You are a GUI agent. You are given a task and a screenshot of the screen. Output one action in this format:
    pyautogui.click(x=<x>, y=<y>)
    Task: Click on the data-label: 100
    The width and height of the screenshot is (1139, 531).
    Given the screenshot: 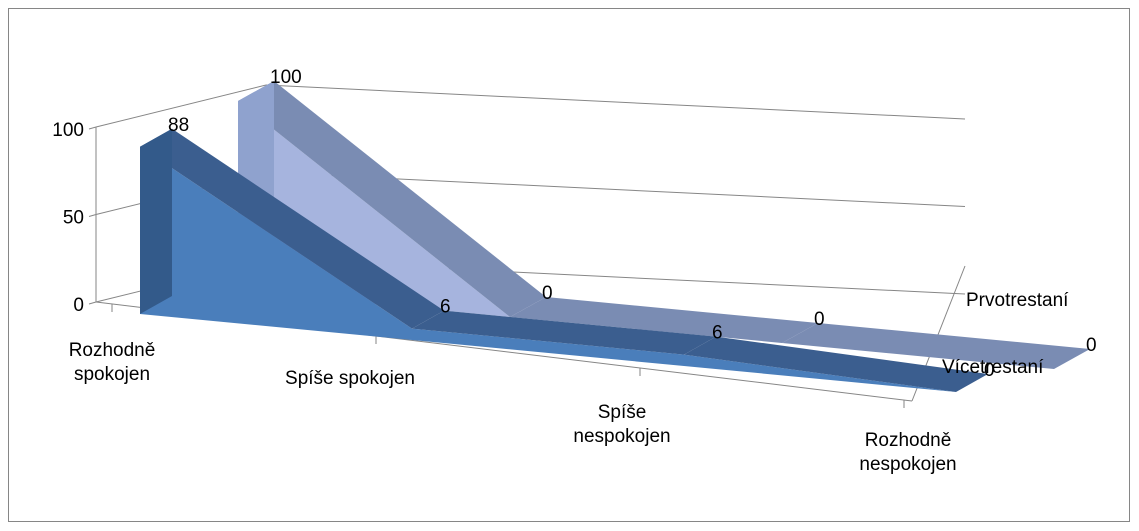 What is the action you would take?
    pyautogui.click(x=286, y=77)
    